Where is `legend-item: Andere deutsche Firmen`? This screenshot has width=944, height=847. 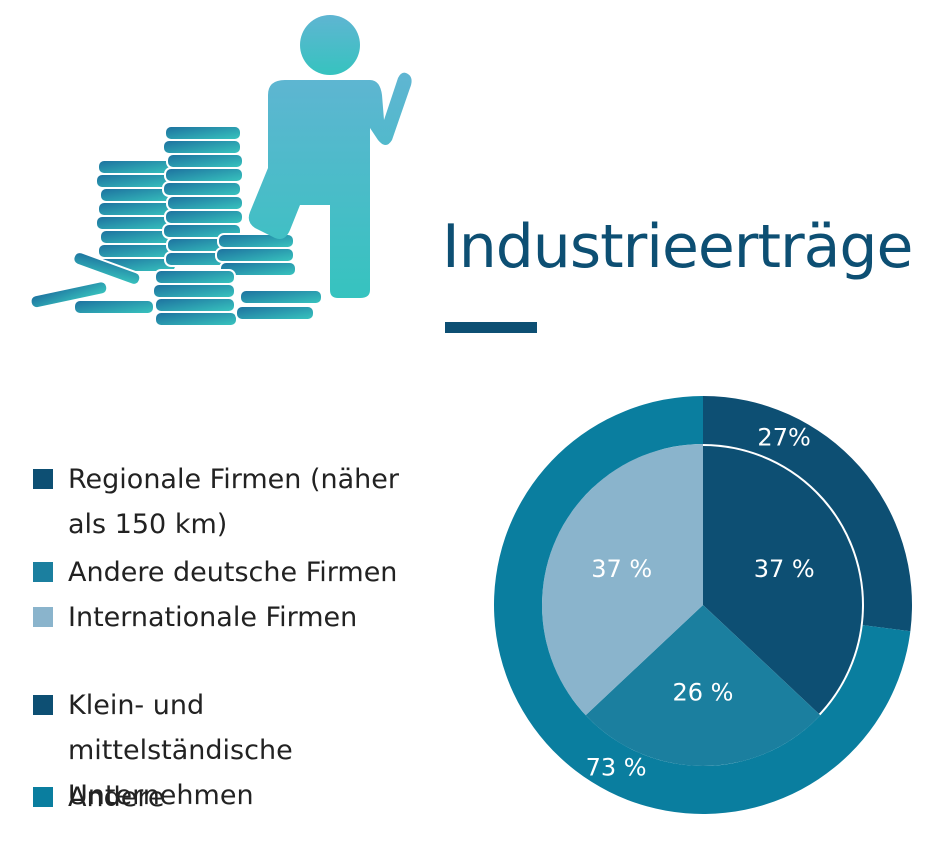
legend-item: Andere deutsche Firmen is located at coordinates (233, 572).